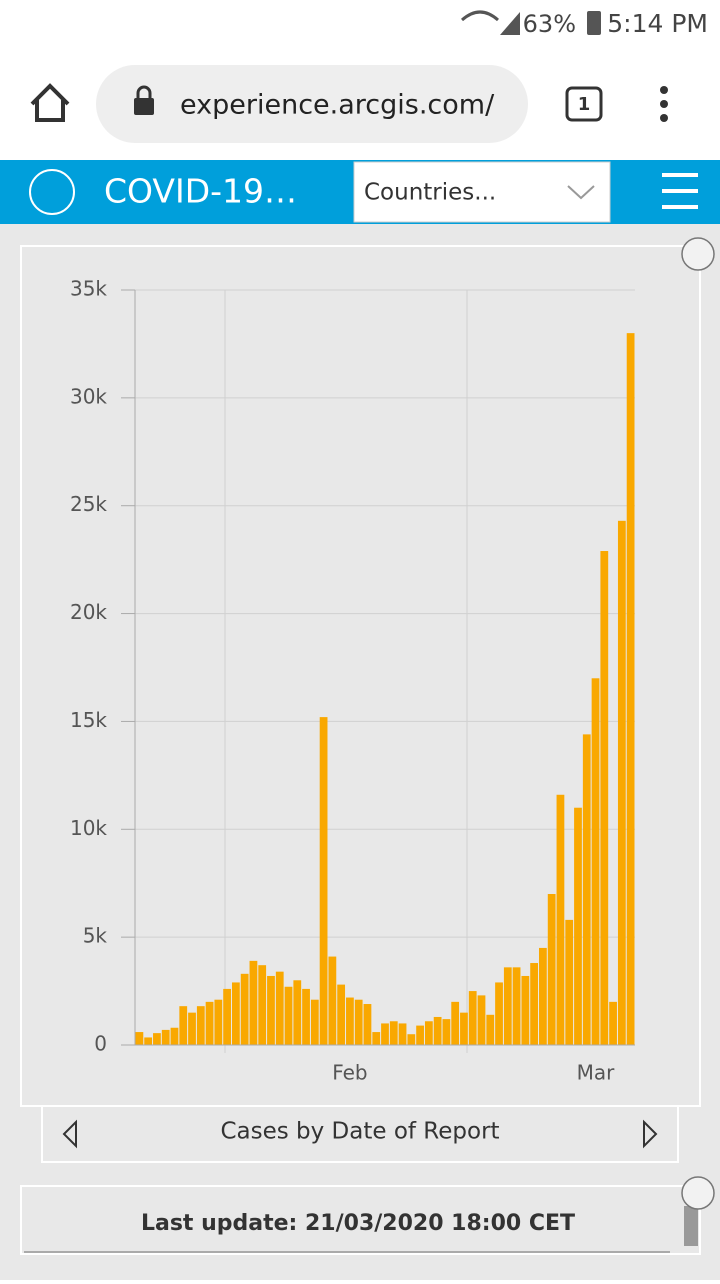 The height and width of the screenshot is (1284, 720). What do you see at coordinates (88, 504) in the screenshot?
I see `y-tick-label: 25k` at bounding box center [88, 504].